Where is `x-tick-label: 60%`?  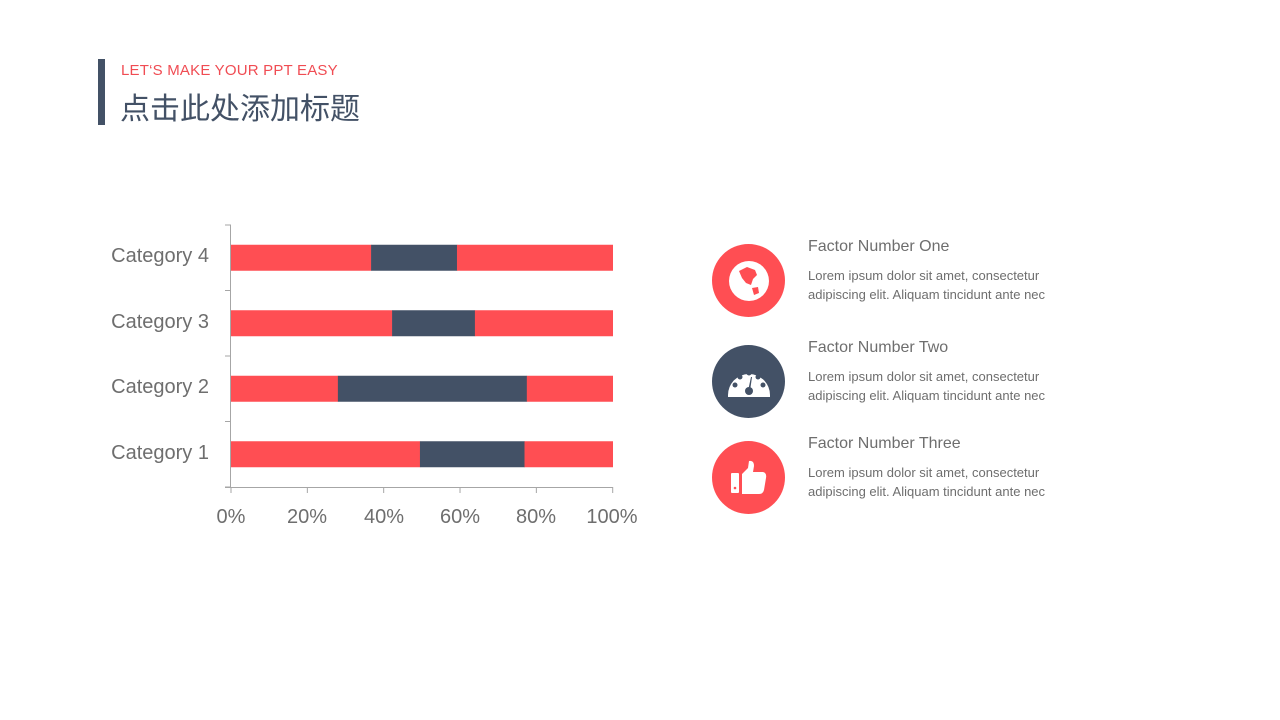 x-tick-label: 60% is located at coordinates (460, 517).